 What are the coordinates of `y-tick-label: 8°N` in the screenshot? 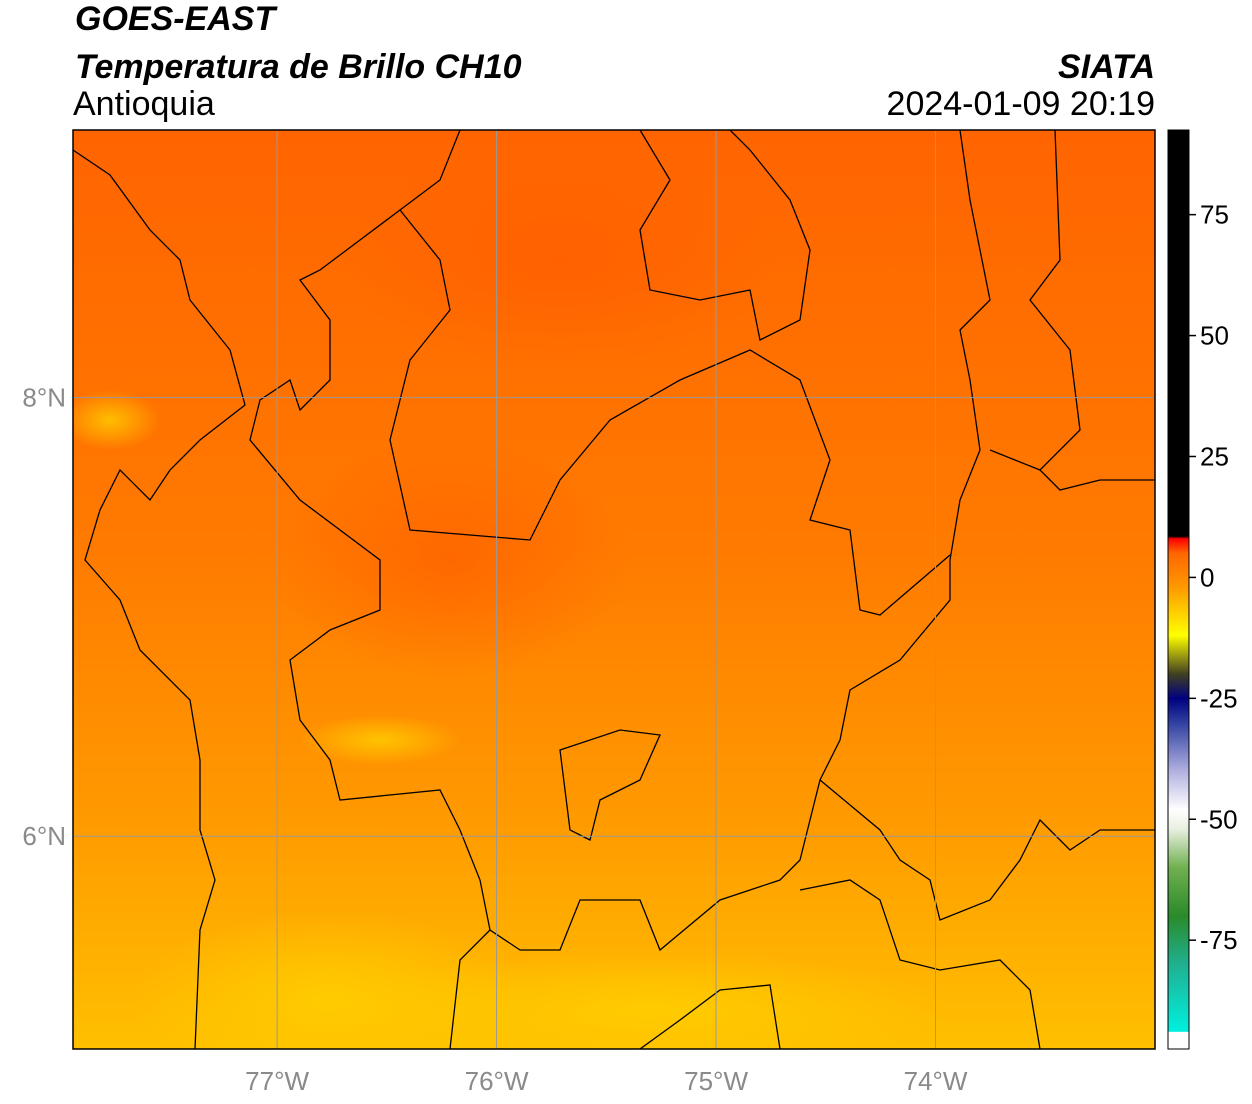 It's located at (44, 398).